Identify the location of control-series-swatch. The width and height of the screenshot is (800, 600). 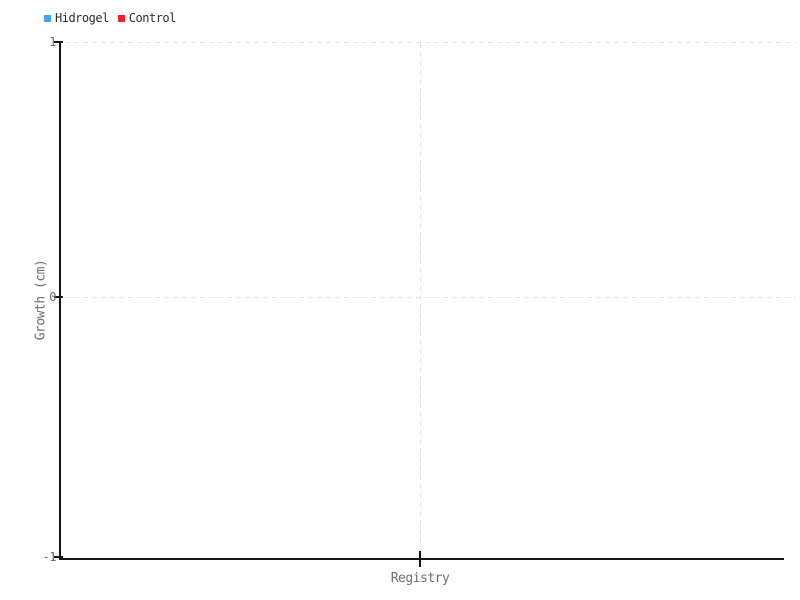
(121, 18).